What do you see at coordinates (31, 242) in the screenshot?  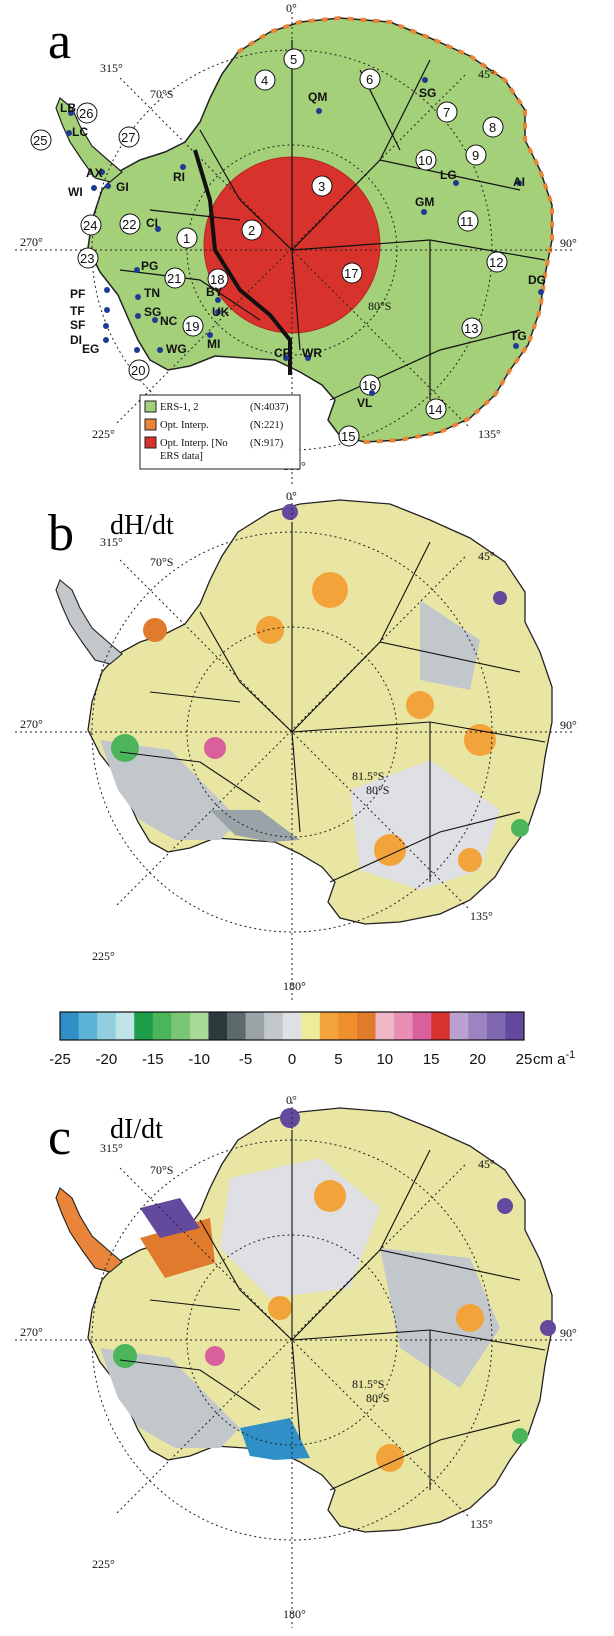 I see `deg-270-label: 270°` at bounding box center [31, 242].